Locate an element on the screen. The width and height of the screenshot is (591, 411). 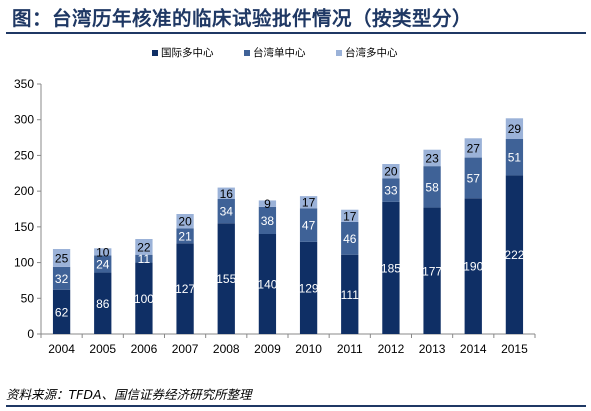
data-label: 129 is located at coordinates (309, 288).